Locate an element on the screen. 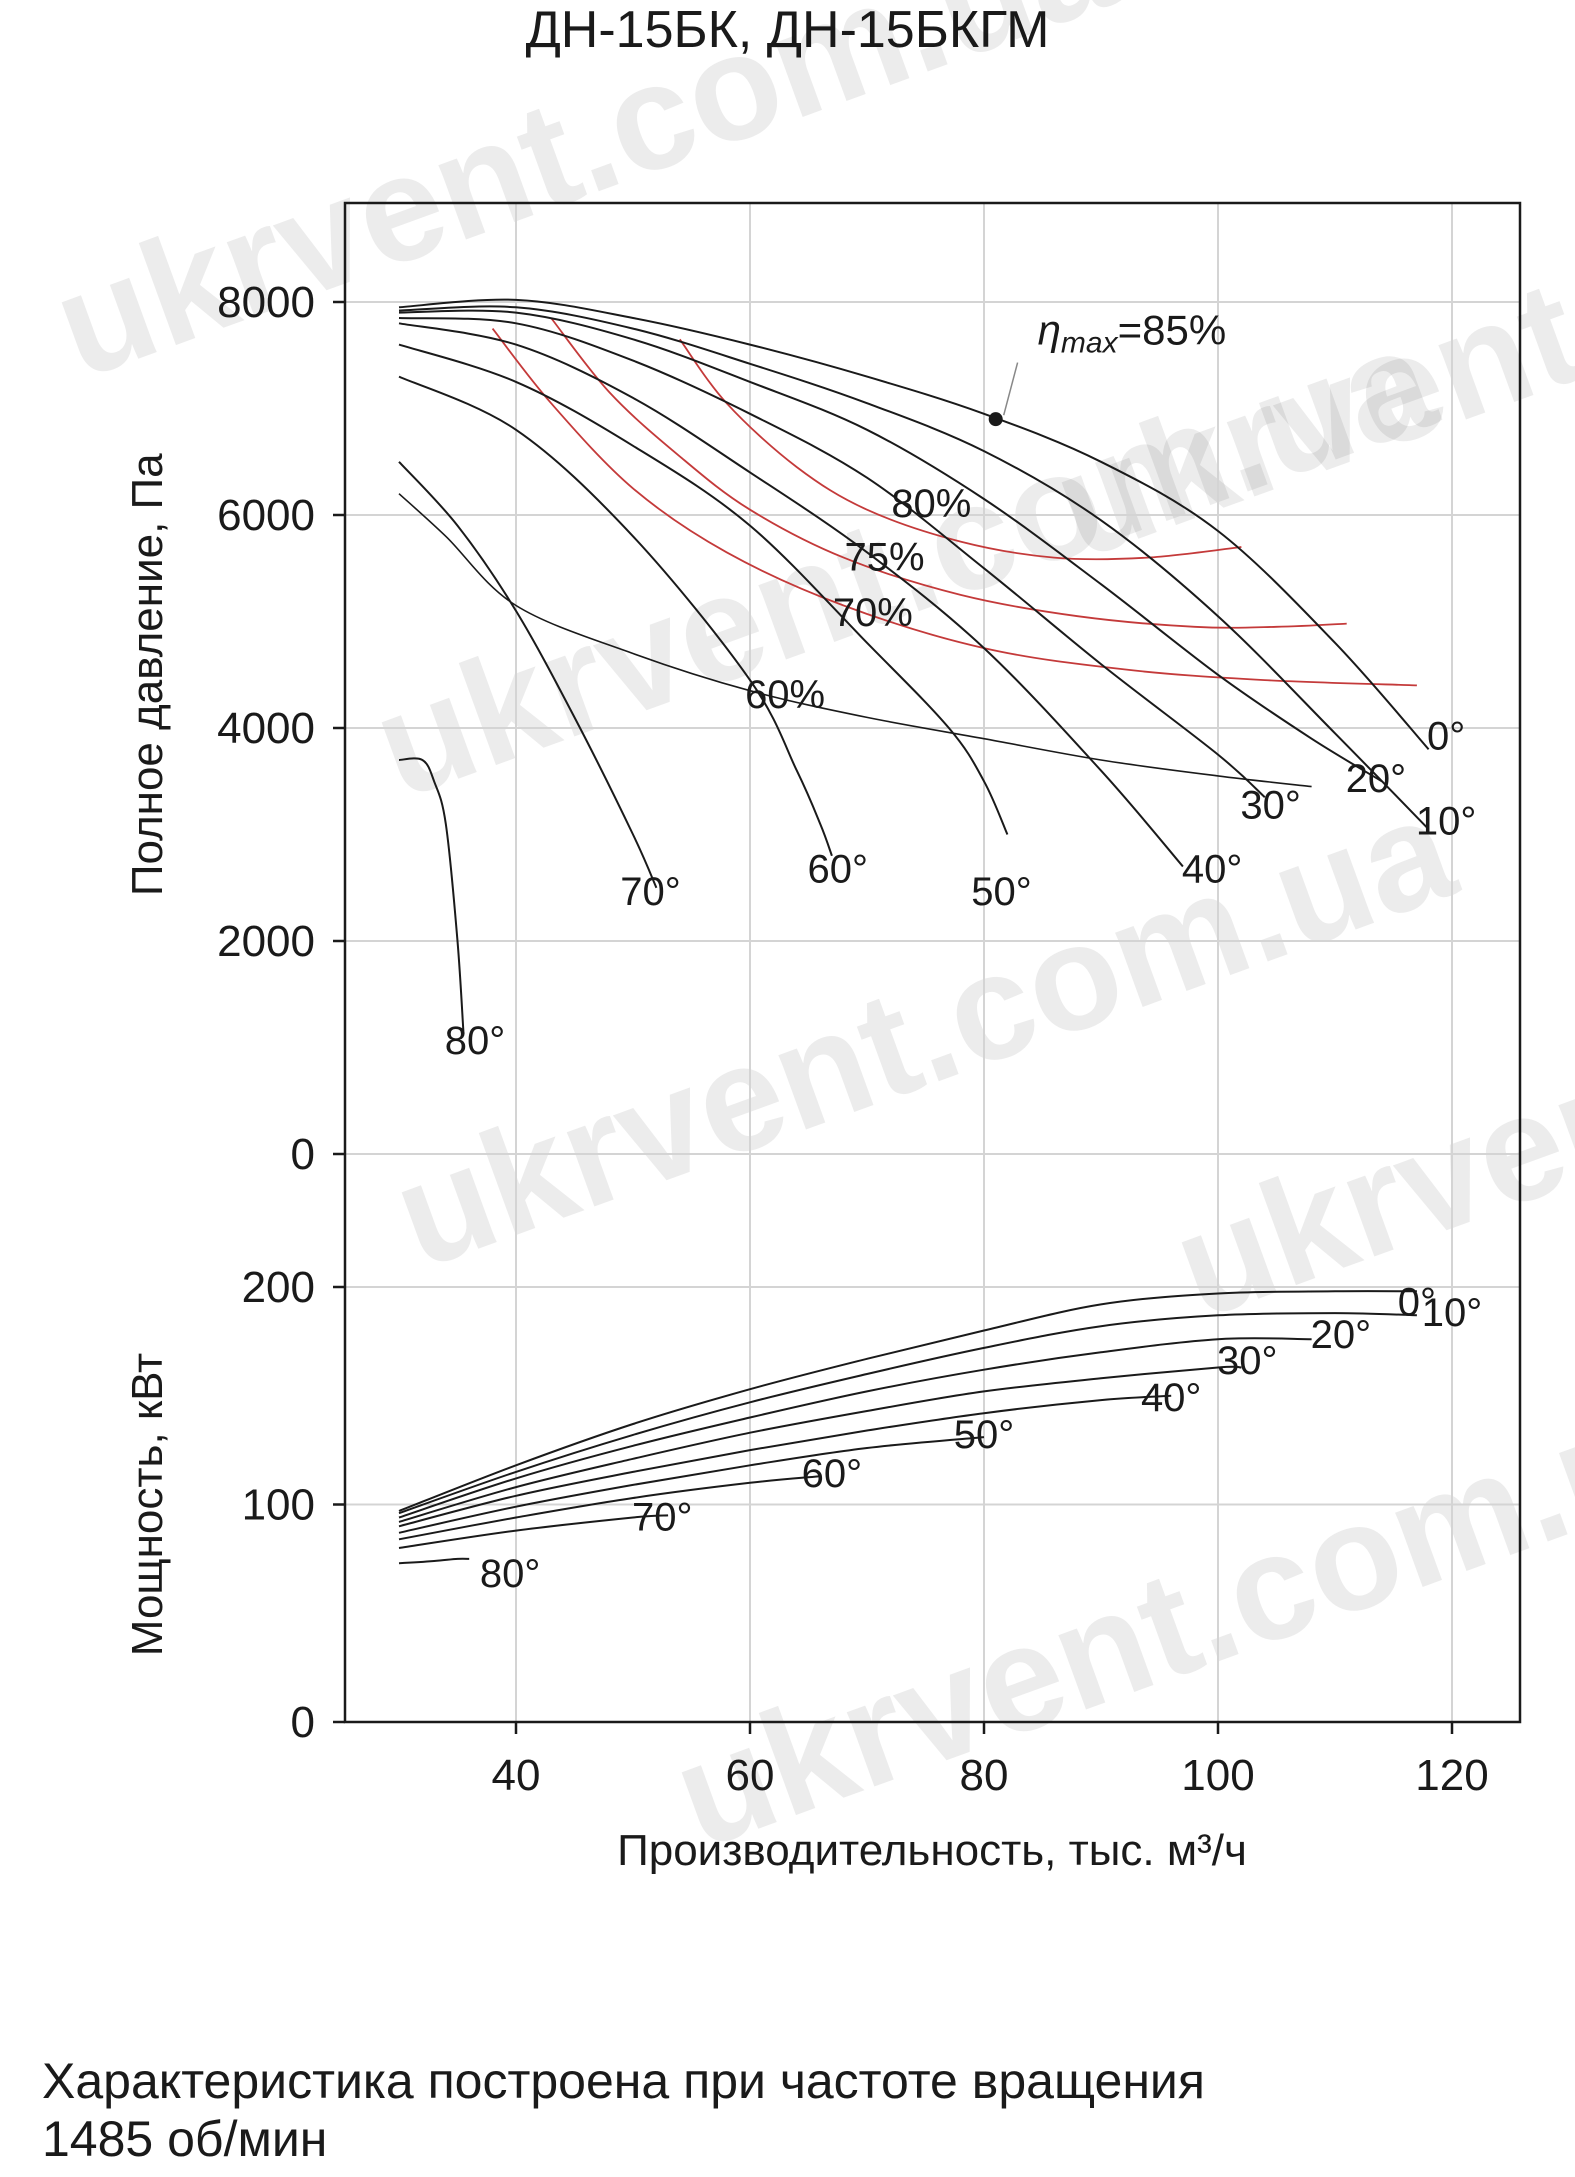 The width and height of the screenshot is (1575, 2177). eta-max-point is located at coordinates (995, 419).